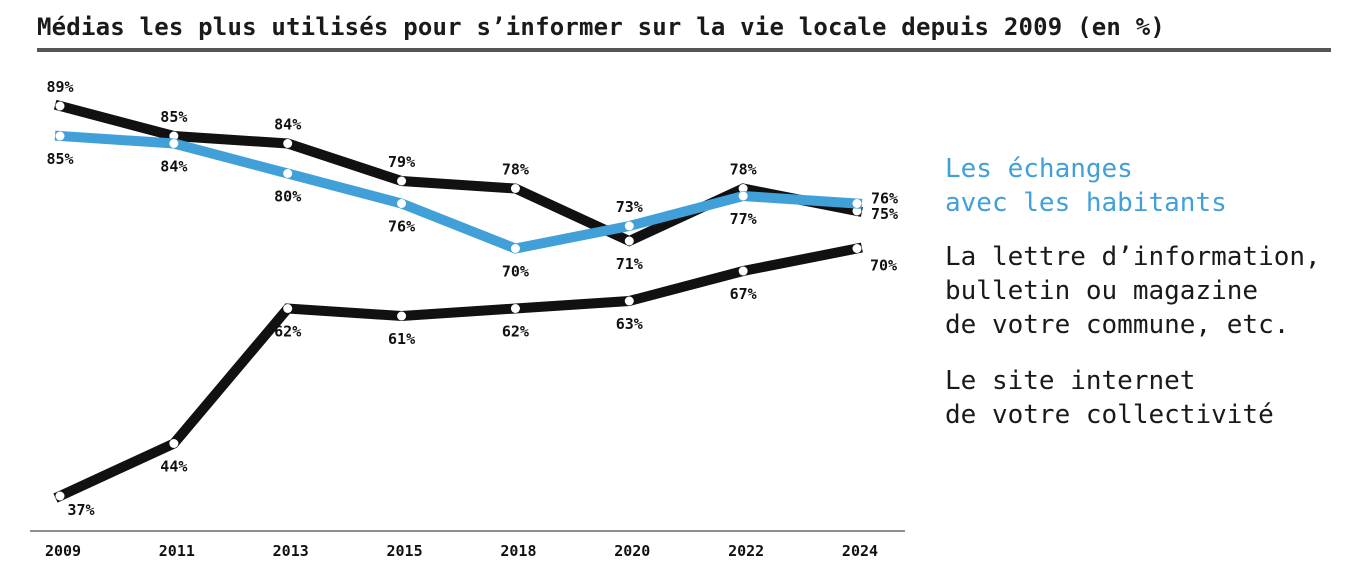 The image size is (1350, 578). What do you see at coordinates (1086, 186) in the screenshot?
I see `legend-echanges-avec-les-habitants: Les échanges avec les habitants` at bounding box center [1086, 186].